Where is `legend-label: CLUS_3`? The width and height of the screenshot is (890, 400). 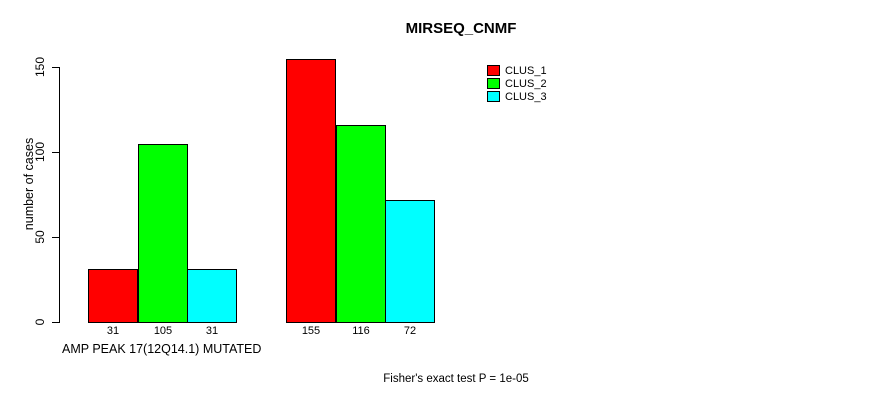
legend-label: CLUS_3 is located at coordinates (526, 96).